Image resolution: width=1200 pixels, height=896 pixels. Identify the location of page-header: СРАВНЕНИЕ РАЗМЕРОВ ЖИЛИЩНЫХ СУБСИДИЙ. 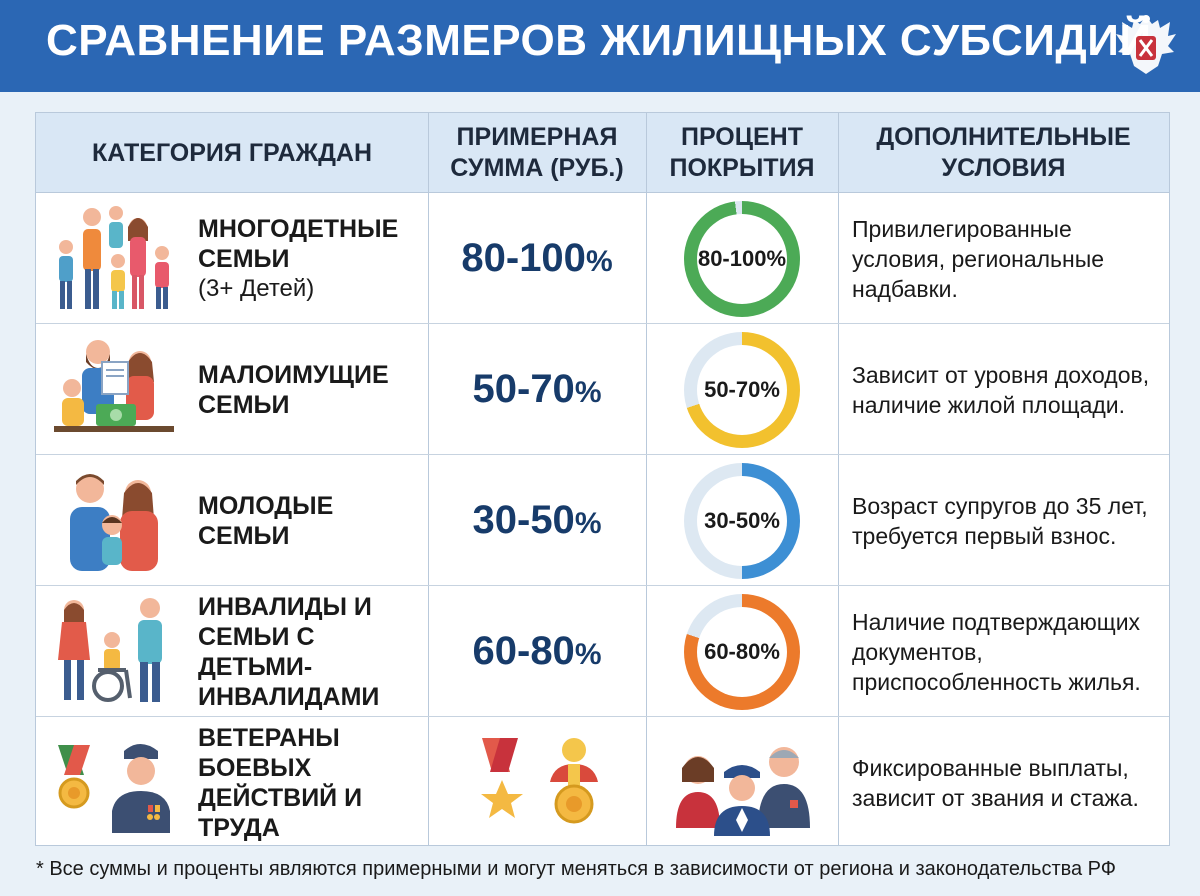
(600, 46).